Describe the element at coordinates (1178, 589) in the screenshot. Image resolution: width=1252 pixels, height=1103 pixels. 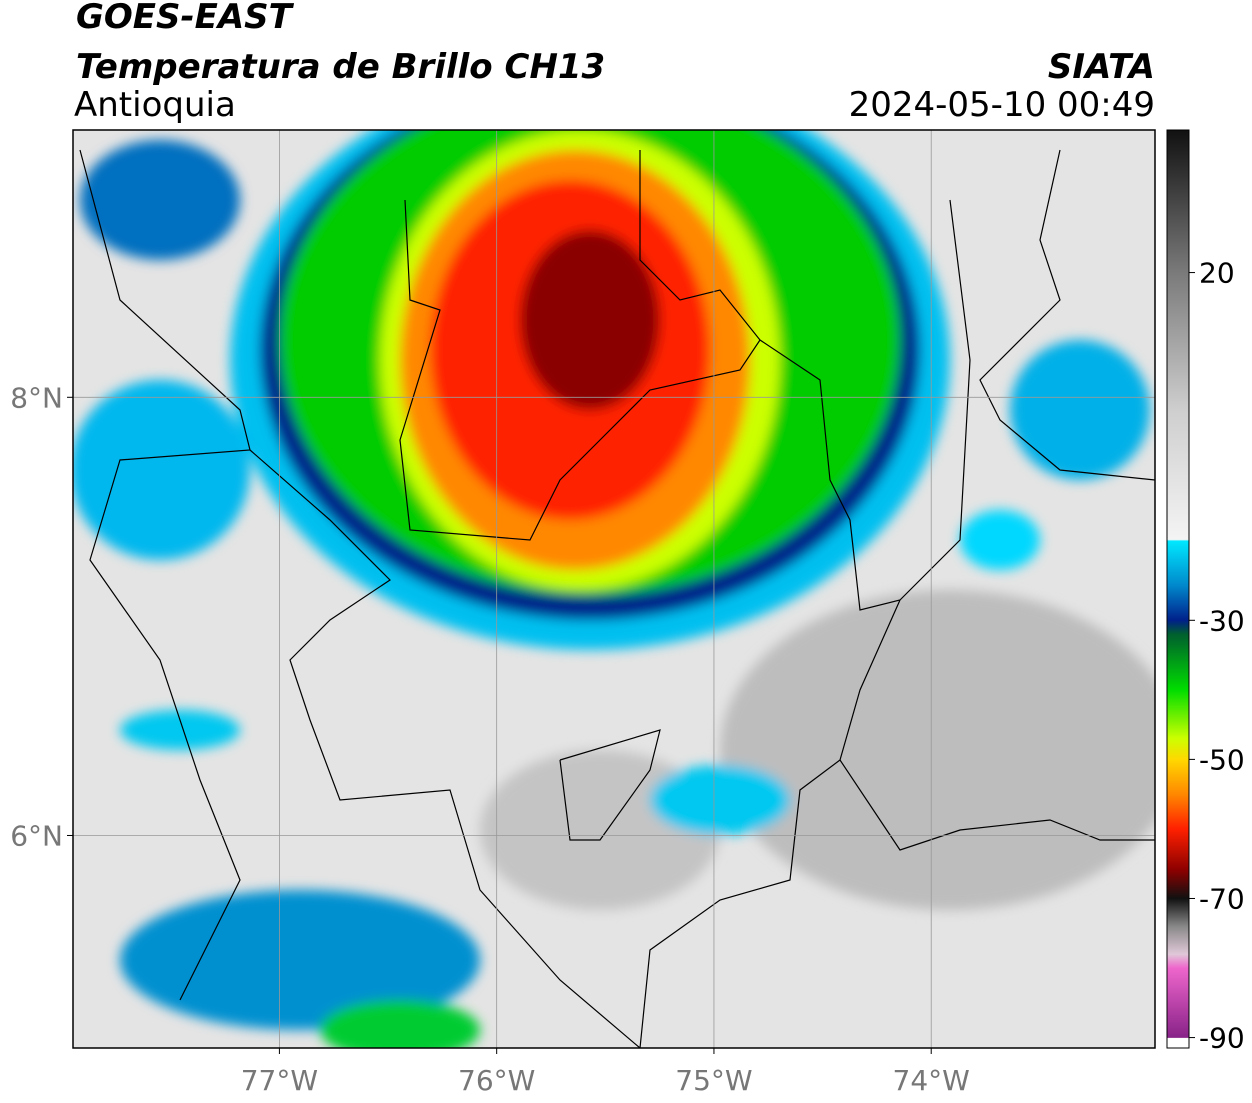
I see `colorbar-fill` at that location.